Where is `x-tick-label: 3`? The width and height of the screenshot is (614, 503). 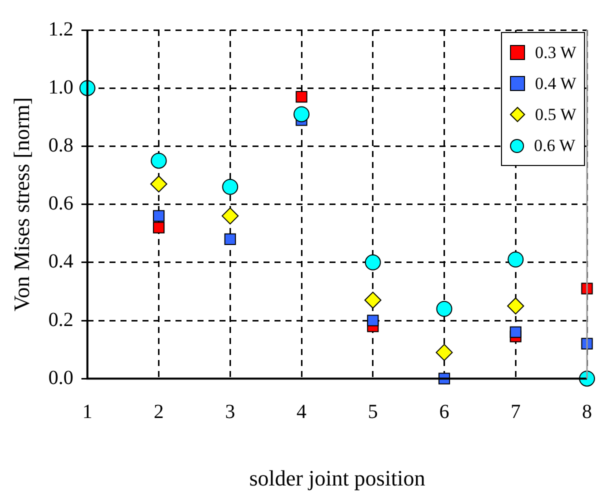
x-tick-label: 3 is located at coordinates (230, 411).